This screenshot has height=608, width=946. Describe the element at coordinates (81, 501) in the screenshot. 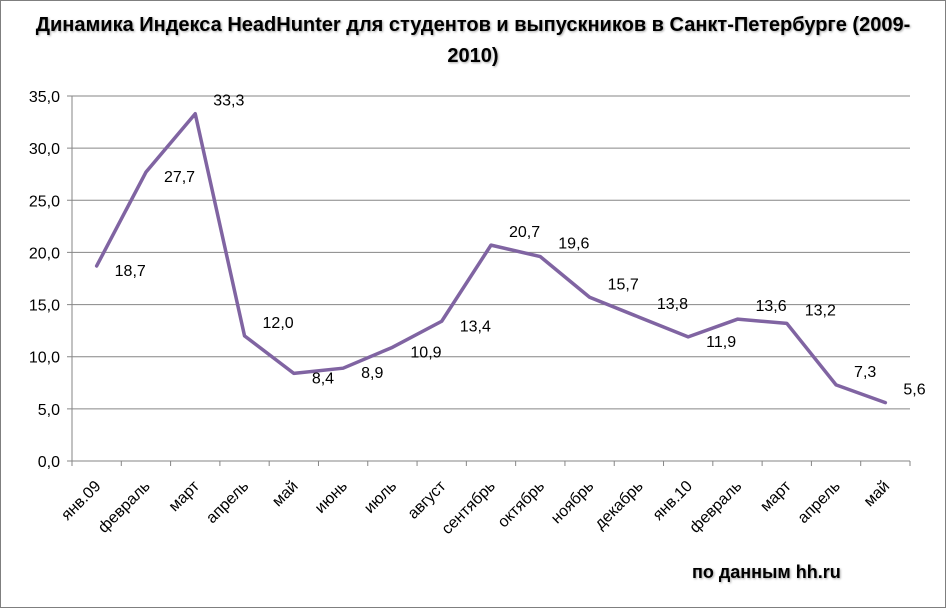

I see `x-tick-label: янв.09` at that location.